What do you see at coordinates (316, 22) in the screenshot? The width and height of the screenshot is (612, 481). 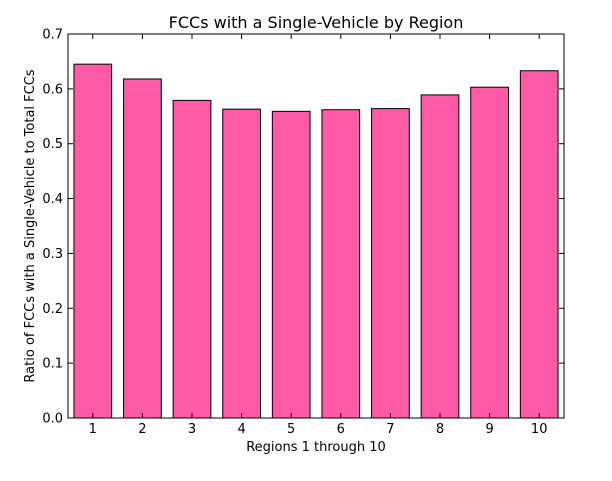 I see `chart-title: FCCs with a Single-Vehicle by Region` at bounding box center [316, 22].